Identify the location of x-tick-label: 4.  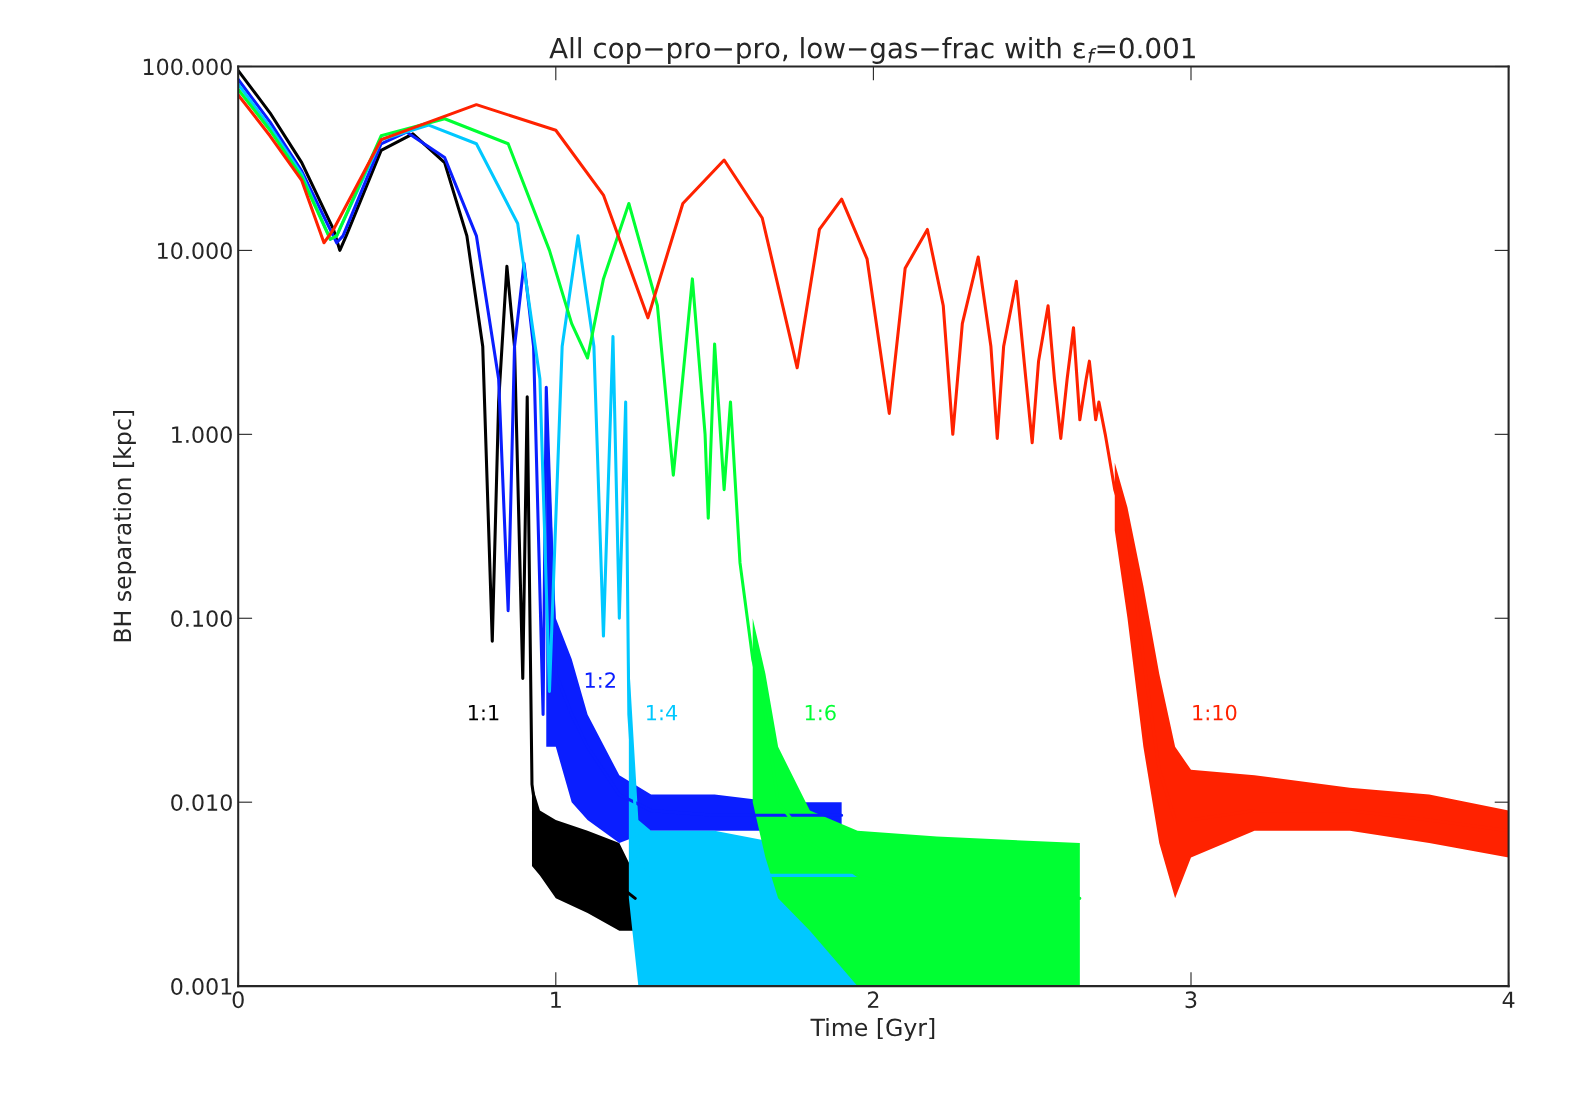
(1508, 999).